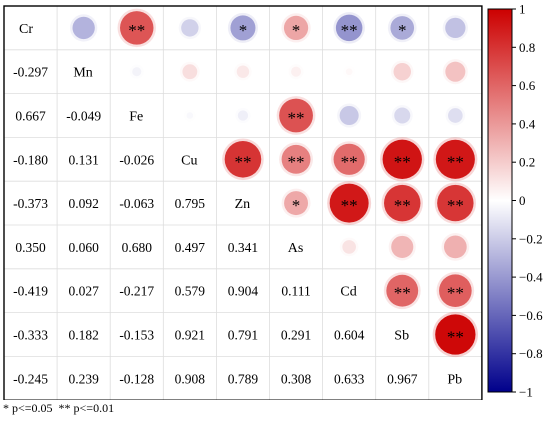  What do you see at coordinates (527, 162) in the screenshot?
I see `colorbar-tick-label: 0.2` at bounding box center [527, 162].